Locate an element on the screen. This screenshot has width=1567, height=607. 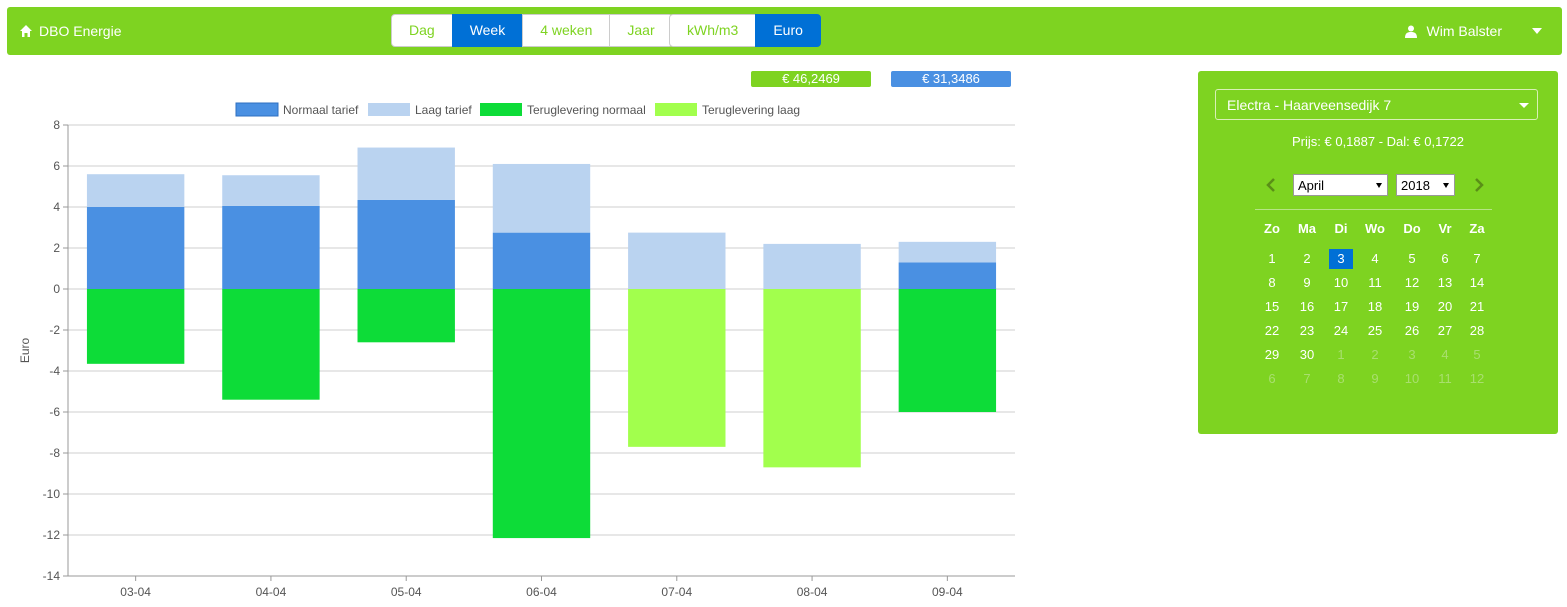
total-green-badge: € 46,2469 is located at coordinates (811, 79).